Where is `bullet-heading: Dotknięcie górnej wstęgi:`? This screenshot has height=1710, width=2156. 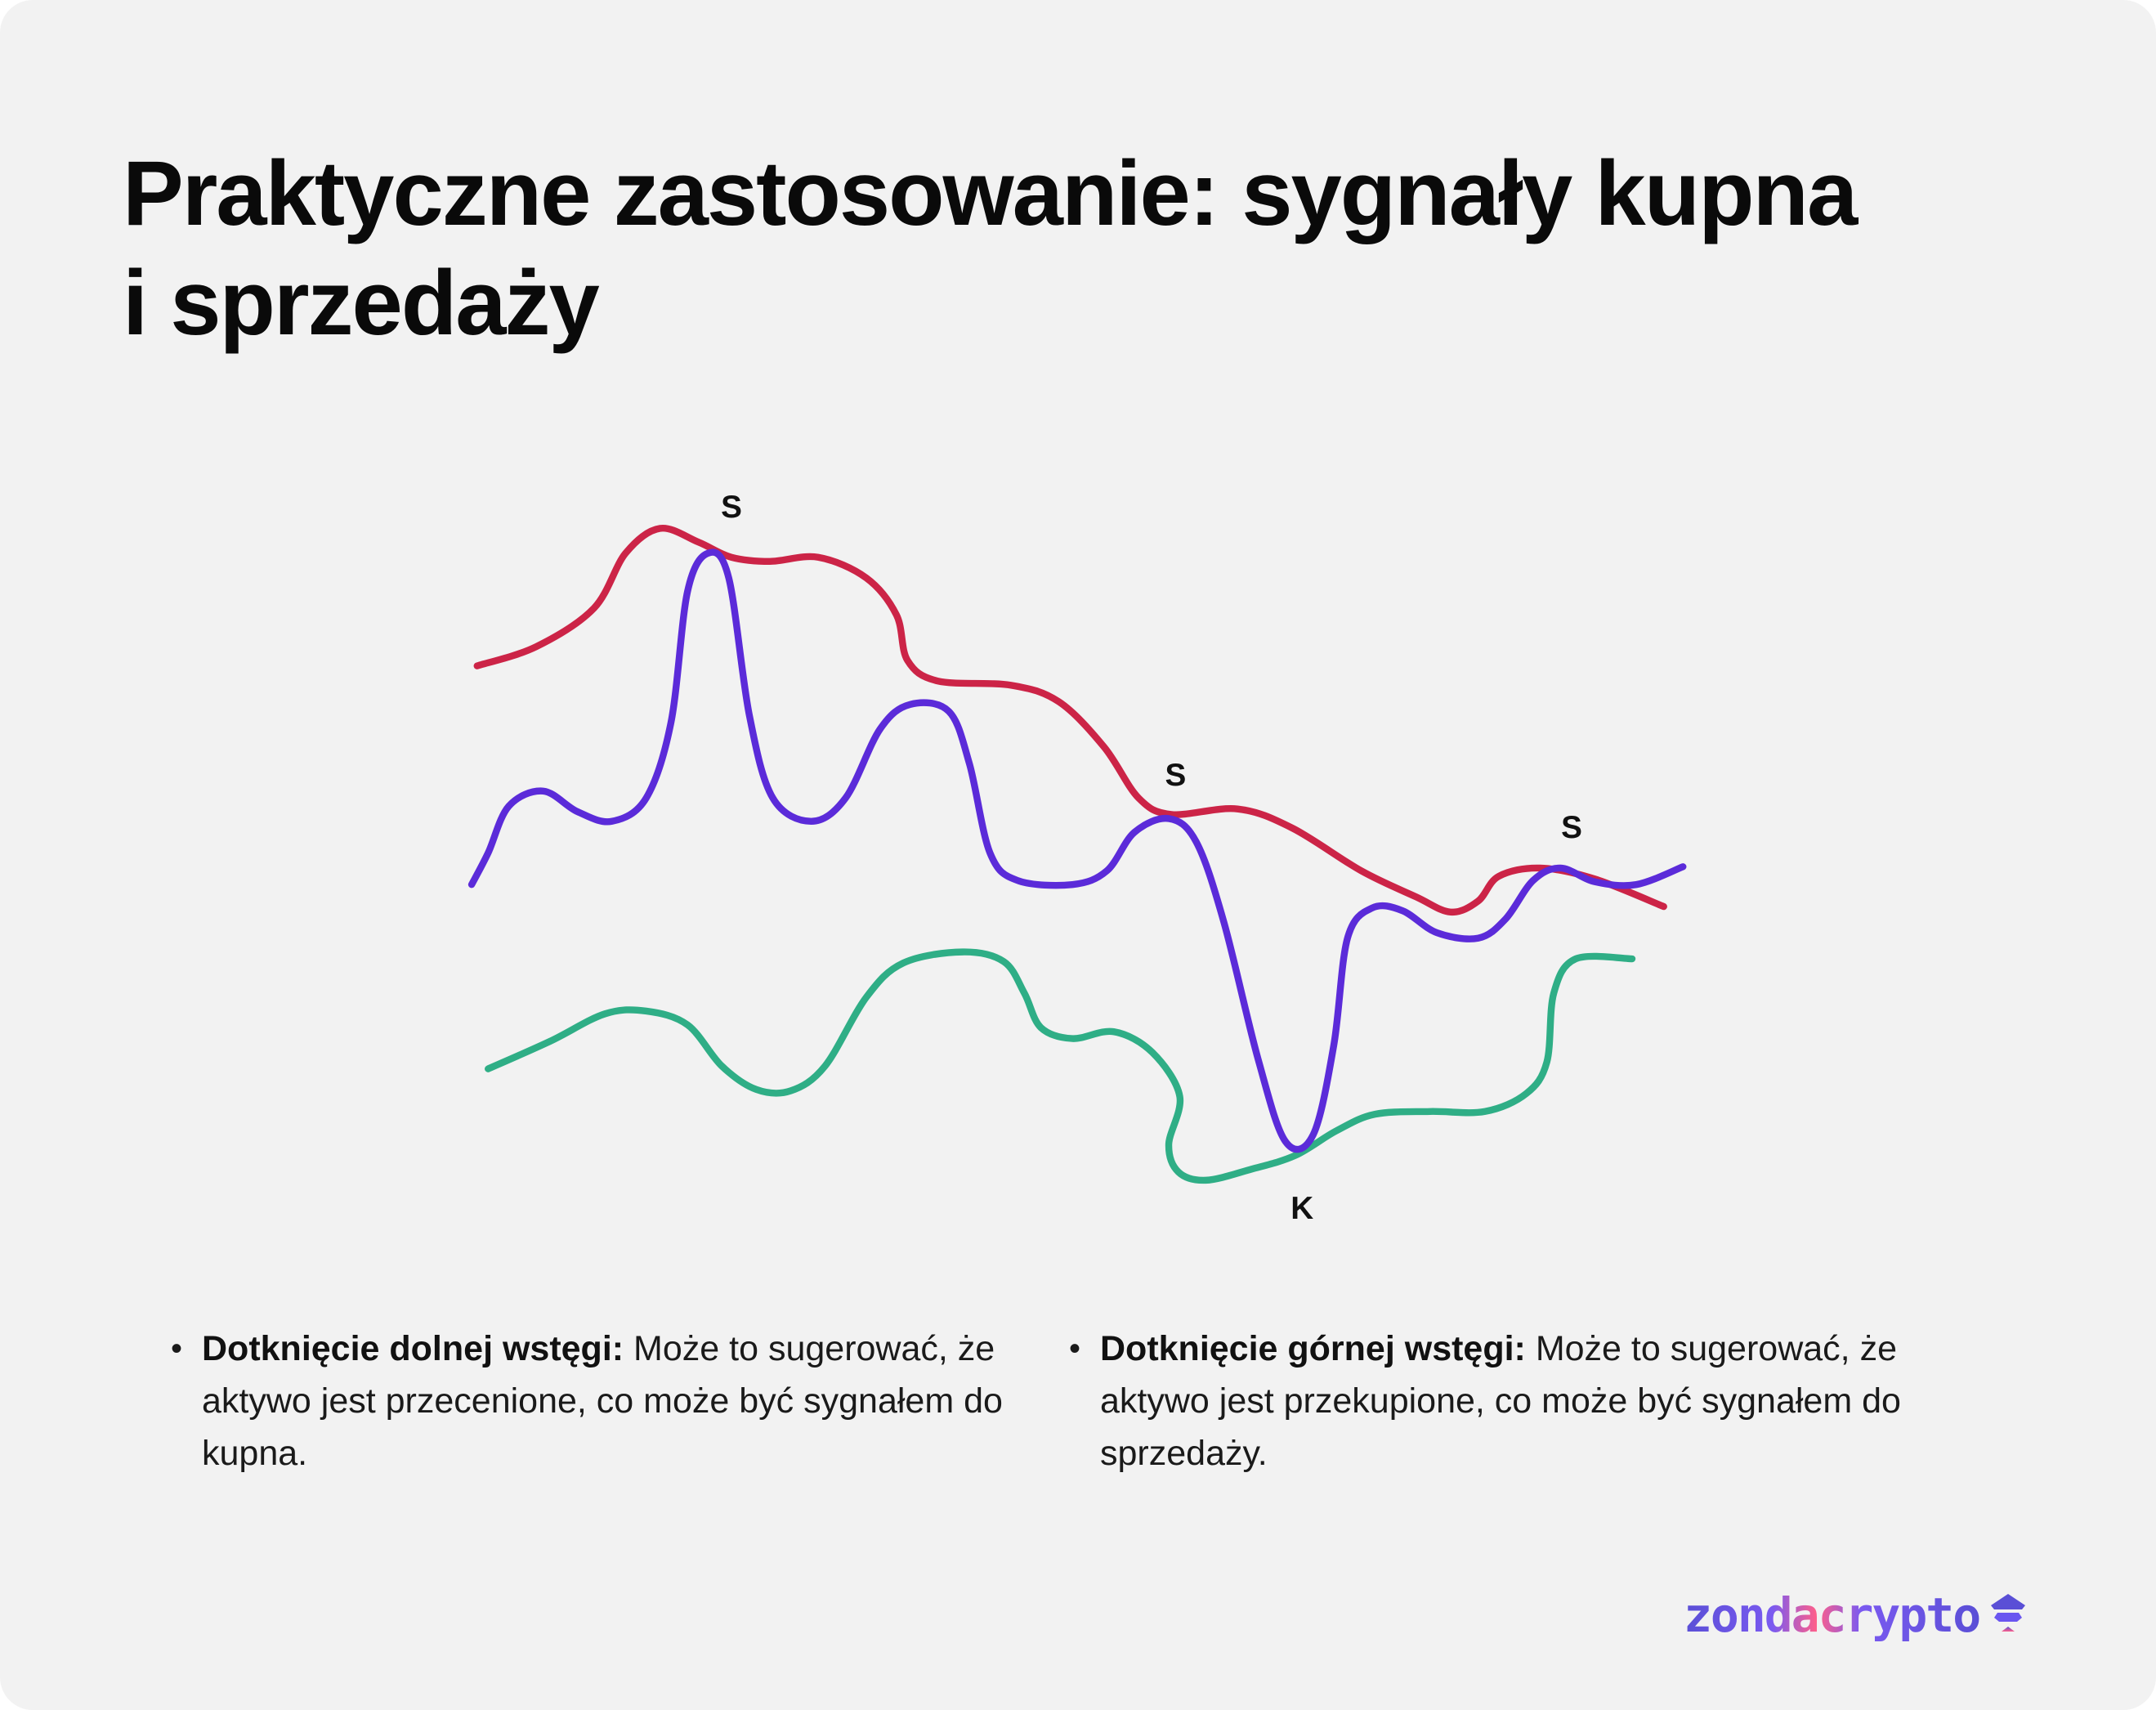 bullet-heading: Dotknięcie górnej wstęgi: is located at coordinates (1313, 1348).